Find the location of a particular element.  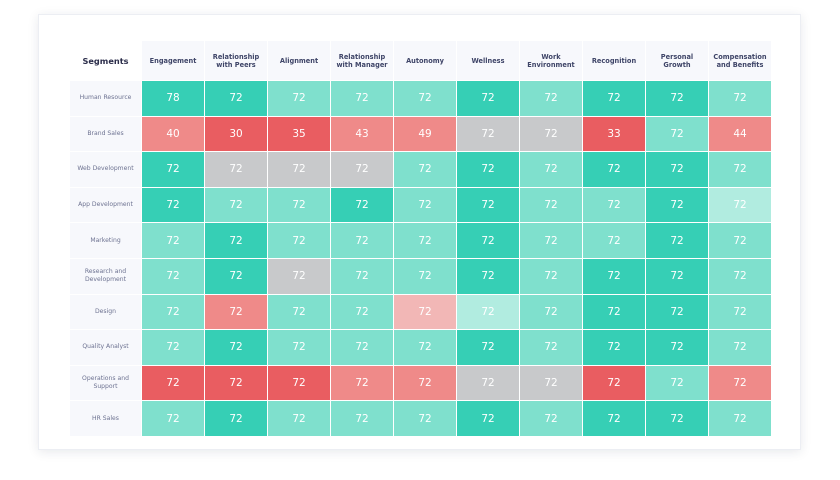

row-header: Quality Analyst is located at coordinates (105, 347).